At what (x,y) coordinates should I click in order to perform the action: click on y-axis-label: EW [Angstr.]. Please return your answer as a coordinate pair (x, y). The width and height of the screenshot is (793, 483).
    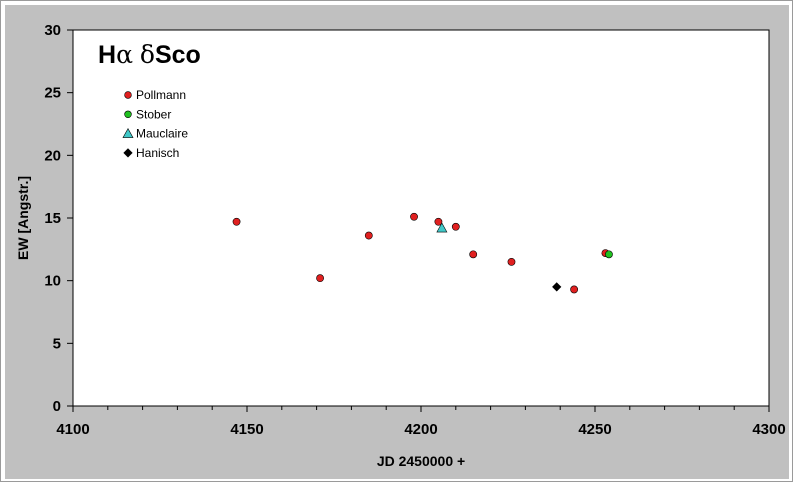
    Looking at the image, I should click on (23, 218).